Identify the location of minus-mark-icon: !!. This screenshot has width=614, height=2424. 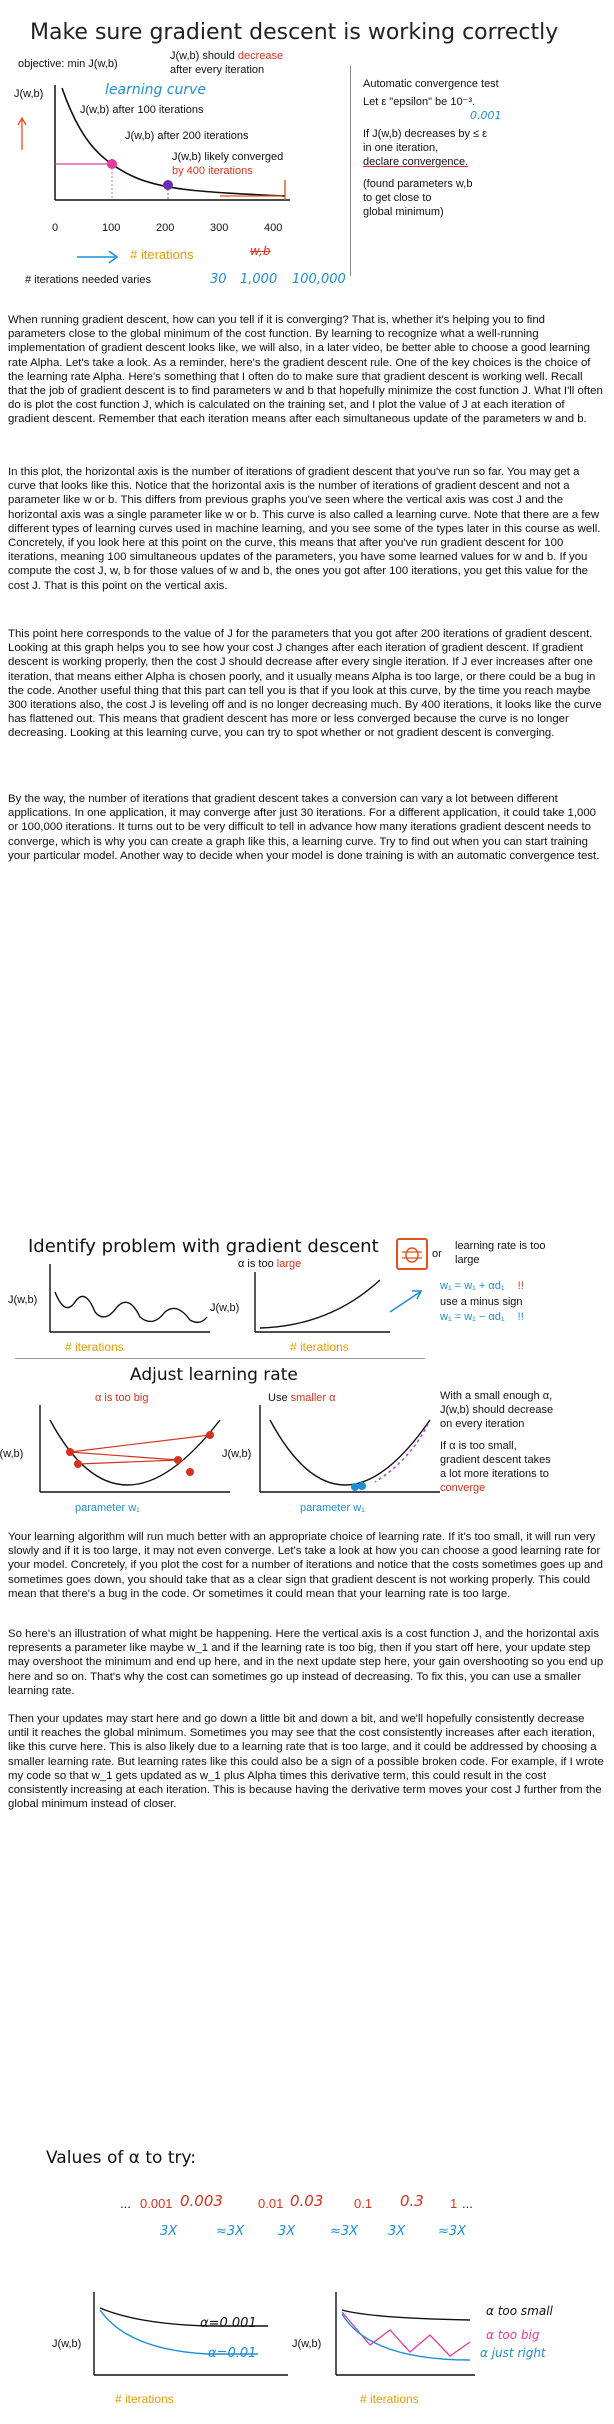
(520, 1317).